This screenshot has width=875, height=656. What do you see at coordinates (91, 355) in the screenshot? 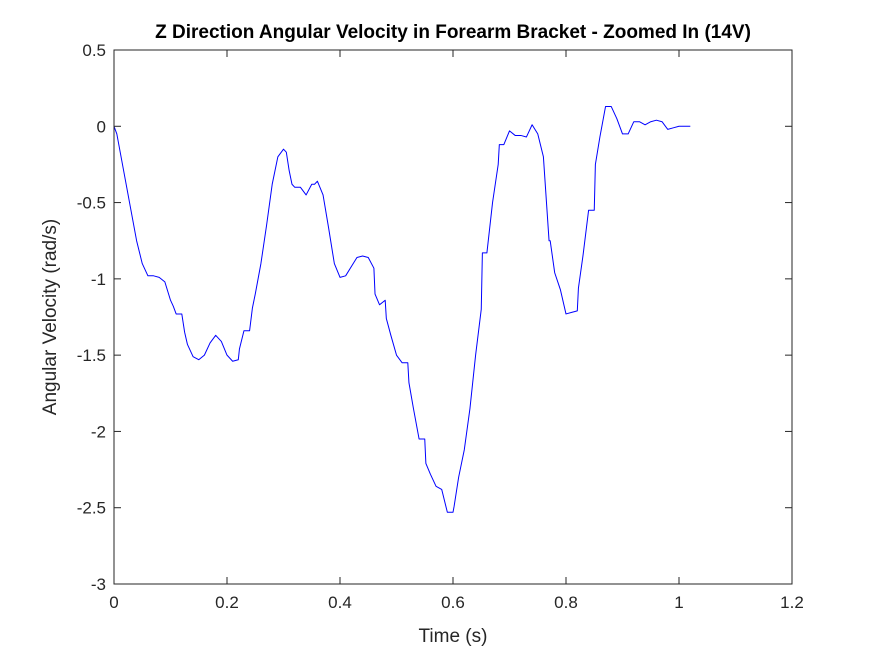
I see `y-tick-label: -1.5` at bounding box center [91, 355].